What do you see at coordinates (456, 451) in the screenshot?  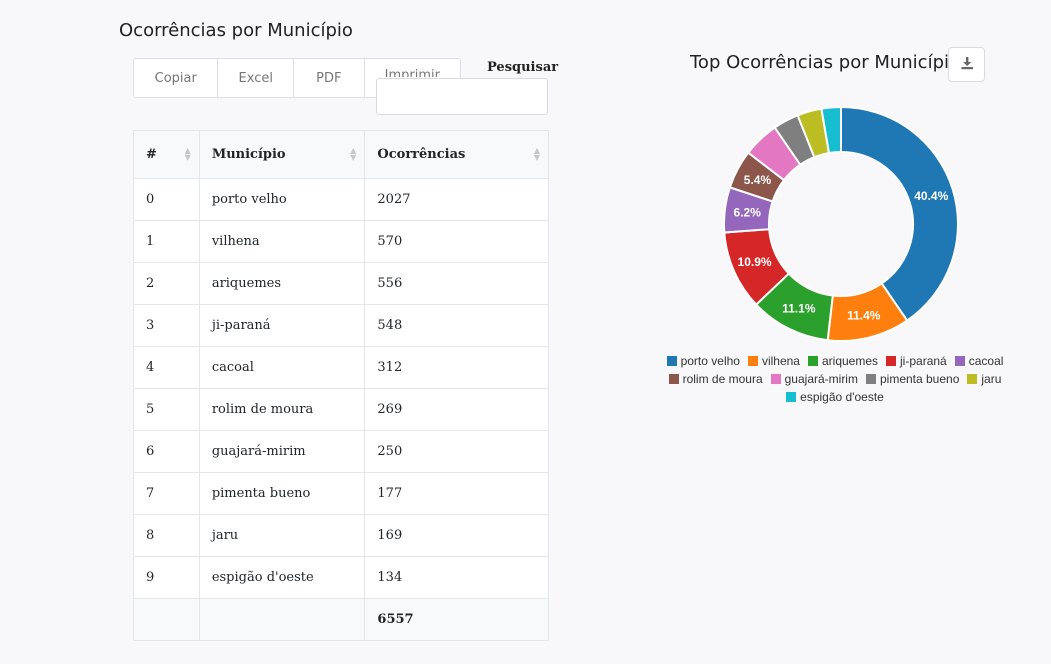 I see `ocorrencias-cell: 250` at bounding box center [456, 451].